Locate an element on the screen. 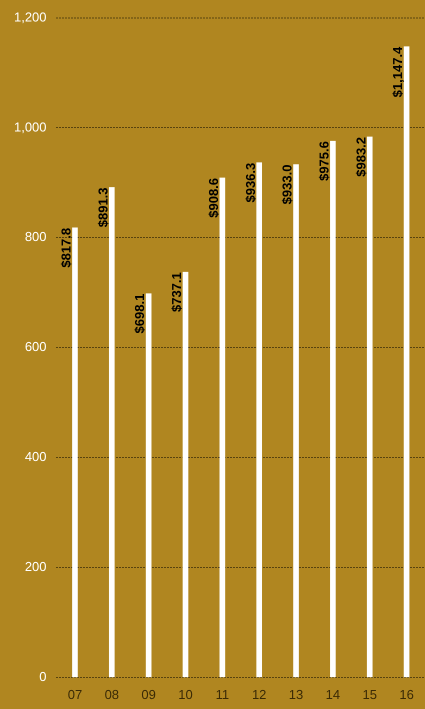 The width and height of the screenshot is (425, 709). y-tick-label: 600 is located at coordinates (35, 346).